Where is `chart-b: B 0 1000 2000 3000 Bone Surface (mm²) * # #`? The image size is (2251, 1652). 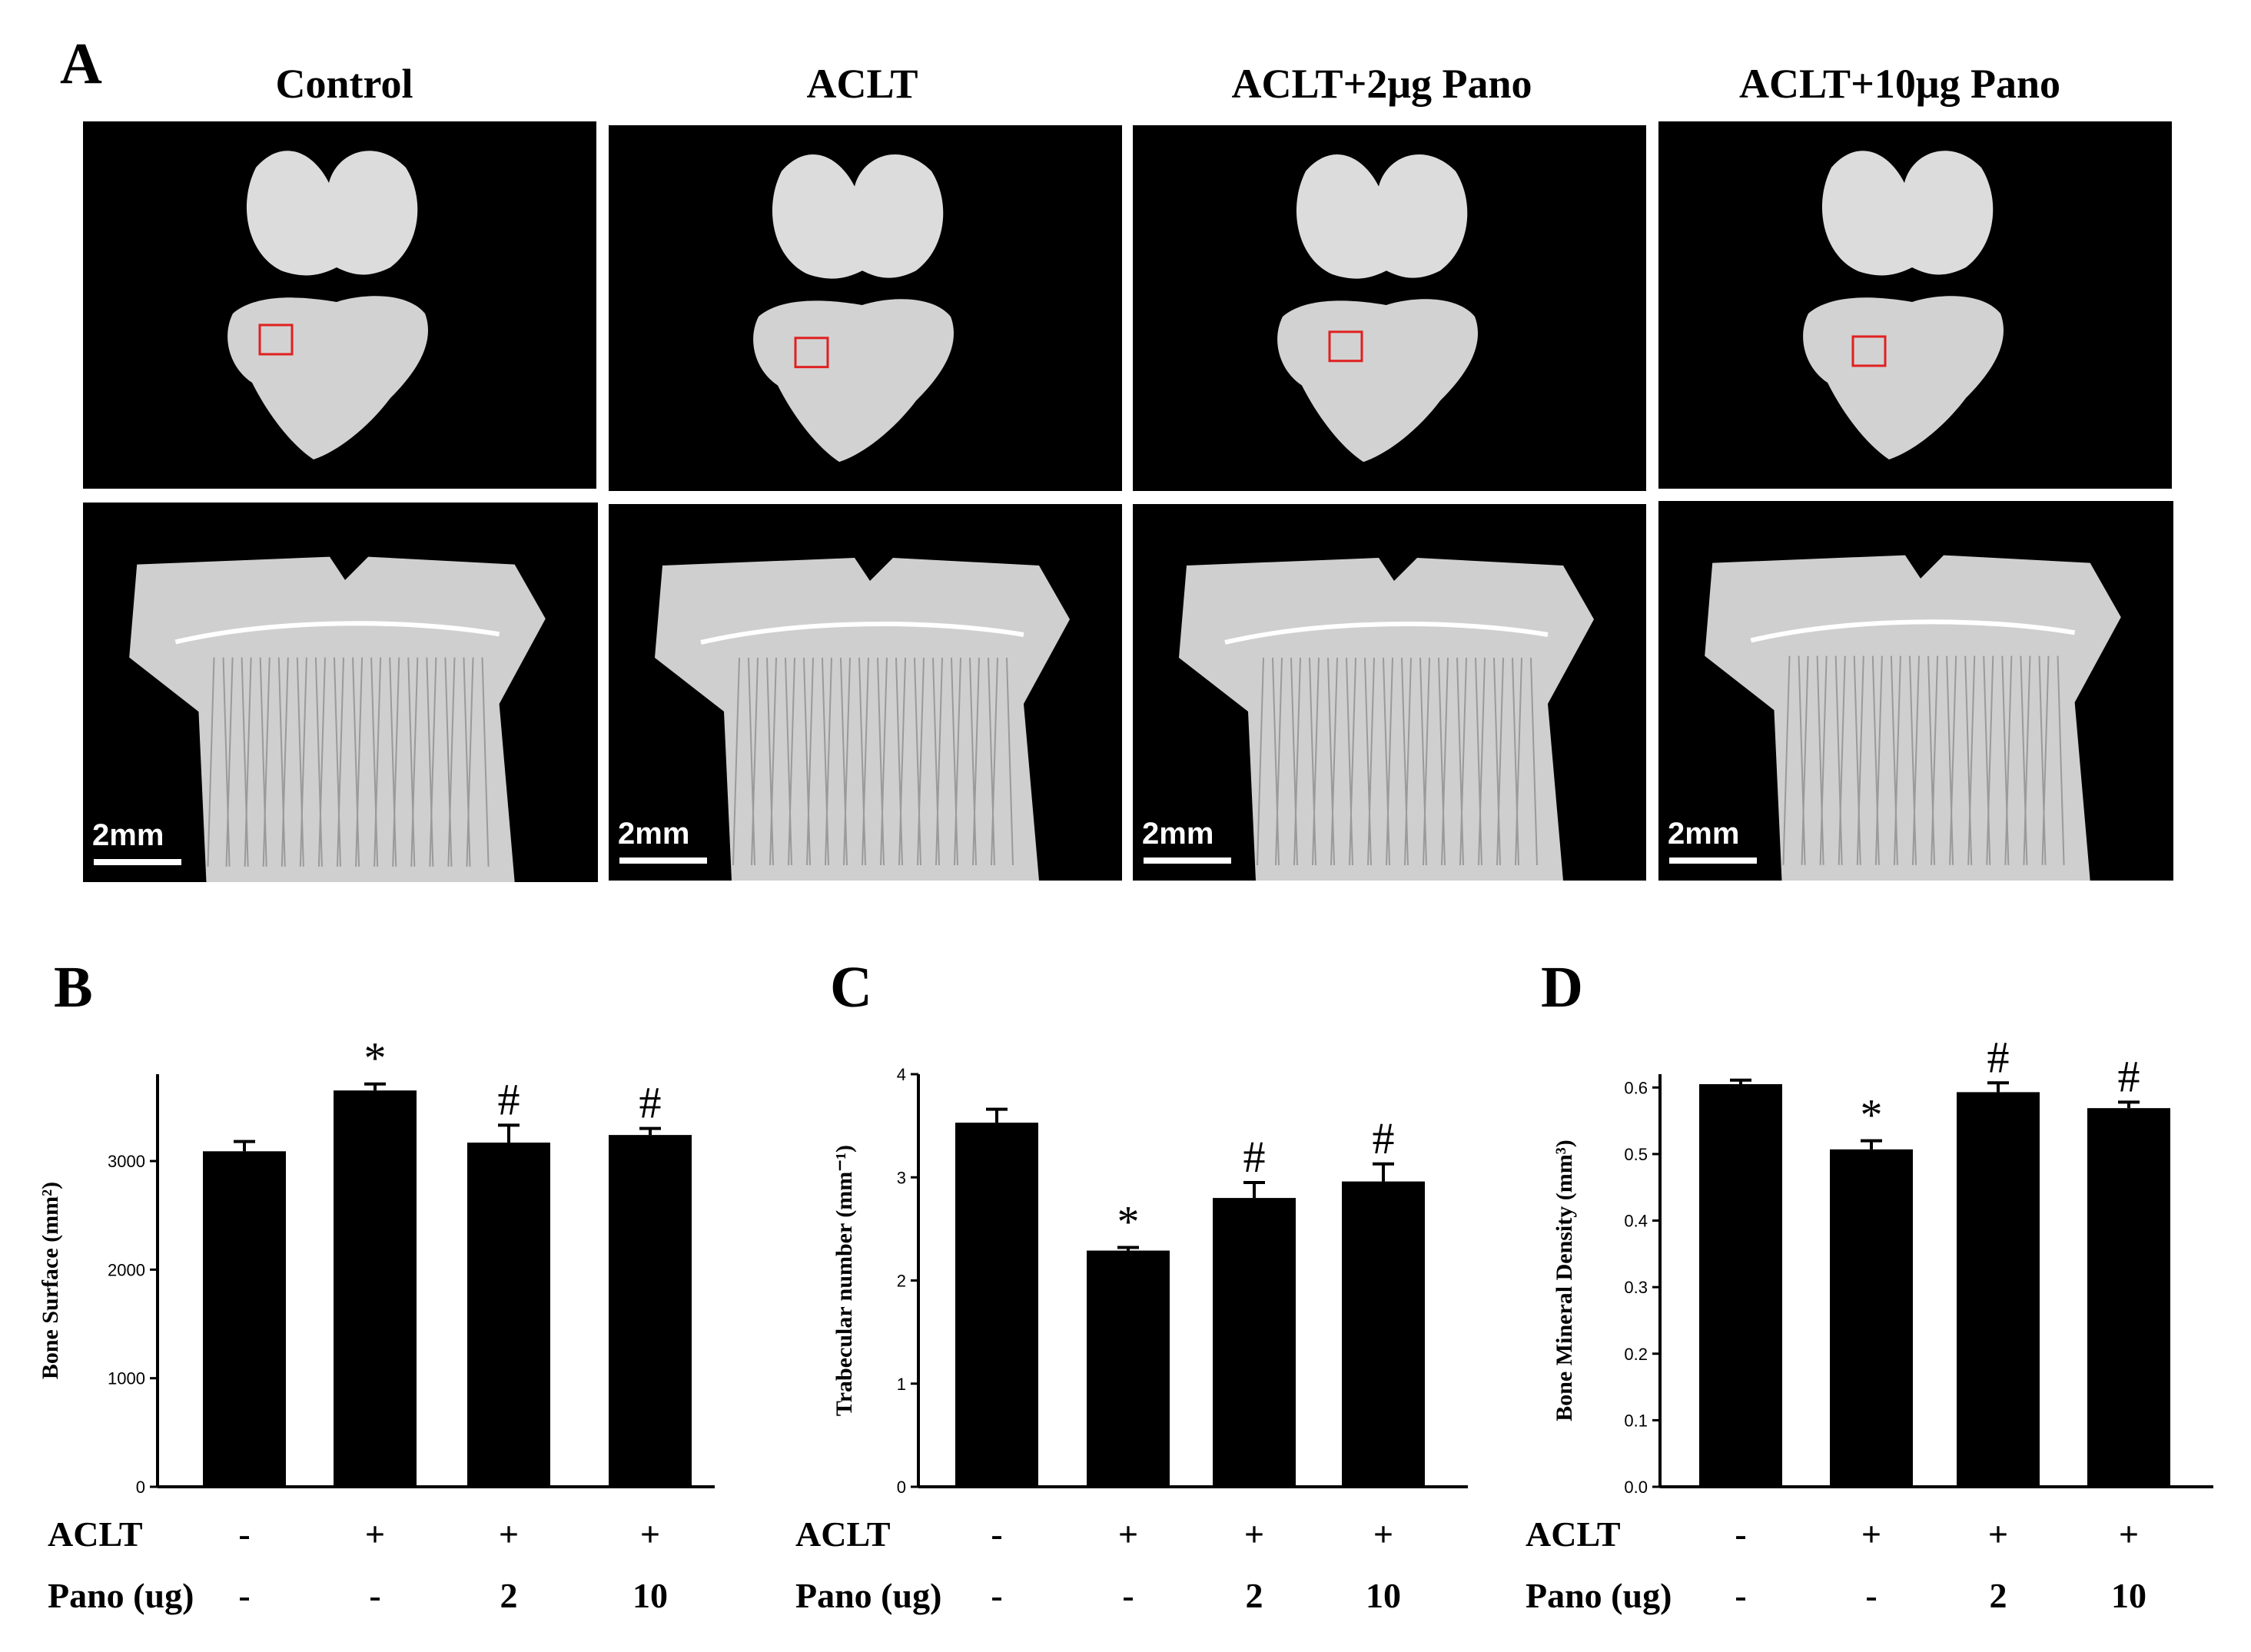
chart-b: B 0 1000 2000 3000 Bone Surface (mm²) * # # is located at coordinates (376, 1226).